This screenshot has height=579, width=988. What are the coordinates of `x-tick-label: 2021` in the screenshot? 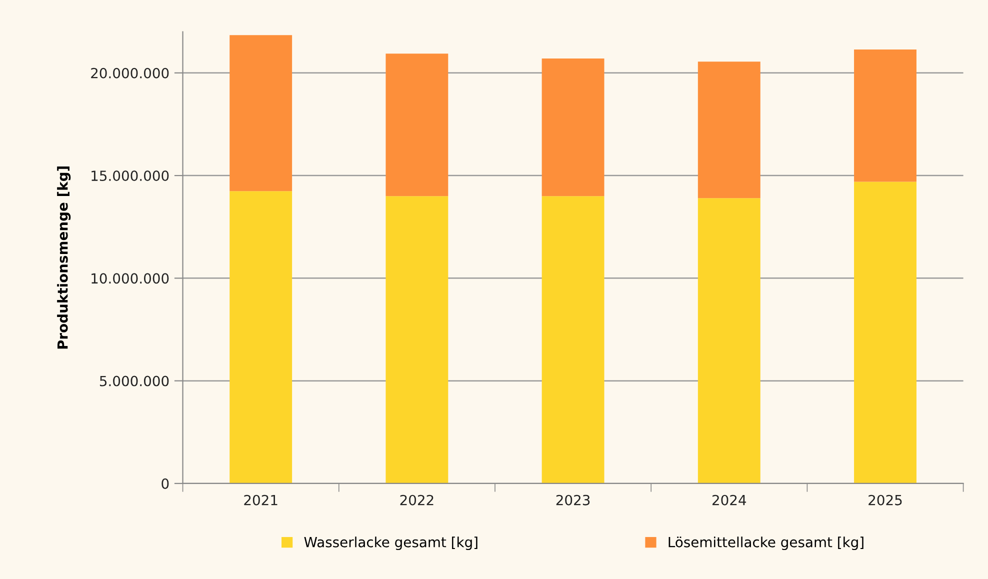 It's located at (261, 500).